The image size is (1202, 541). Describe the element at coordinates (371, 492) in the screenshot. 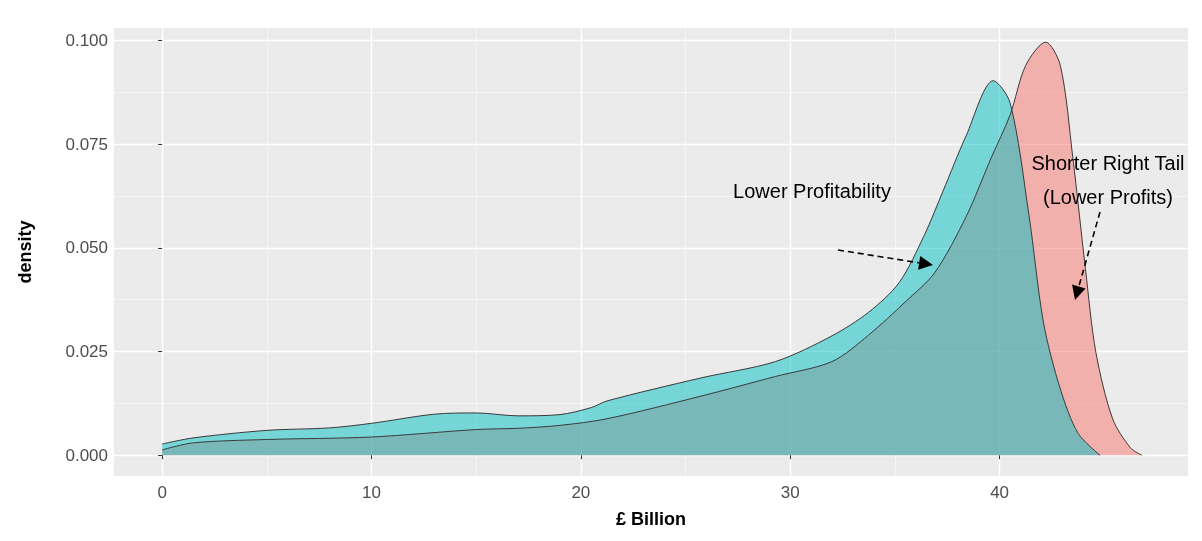

I see `x-tick-label: 10` at that location.